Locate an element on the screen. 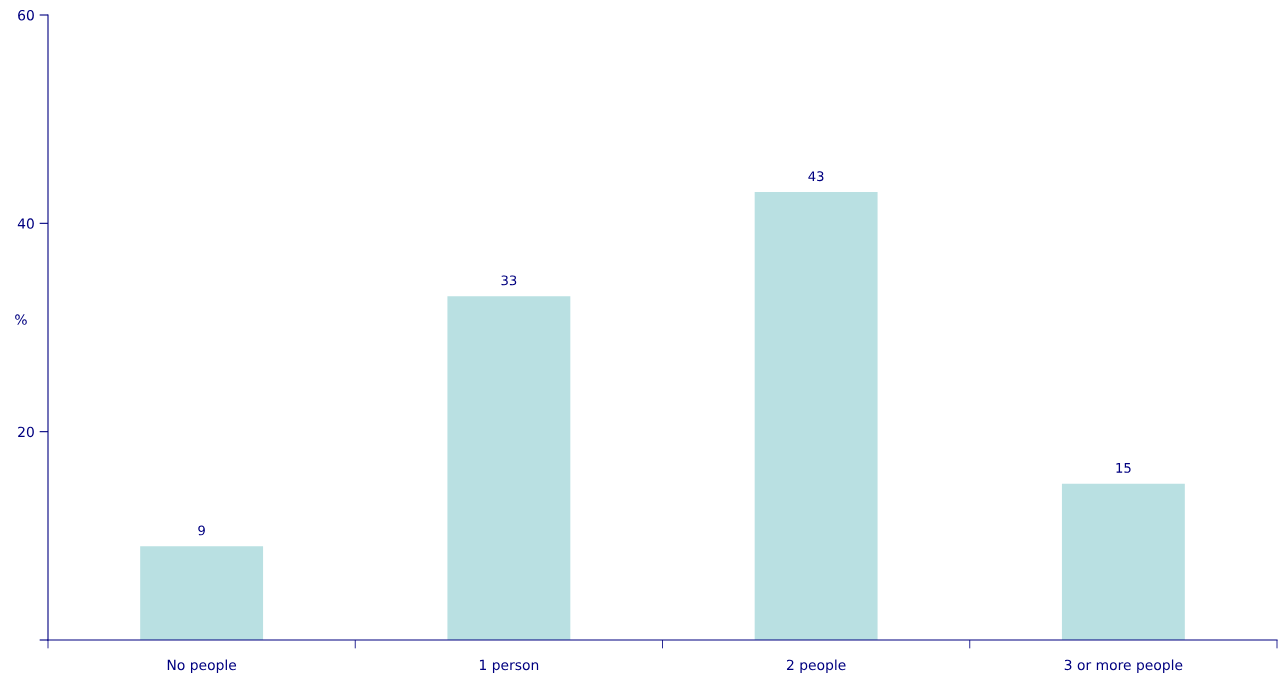  y-tick-label: 20 is located at coordinates (26, 432).